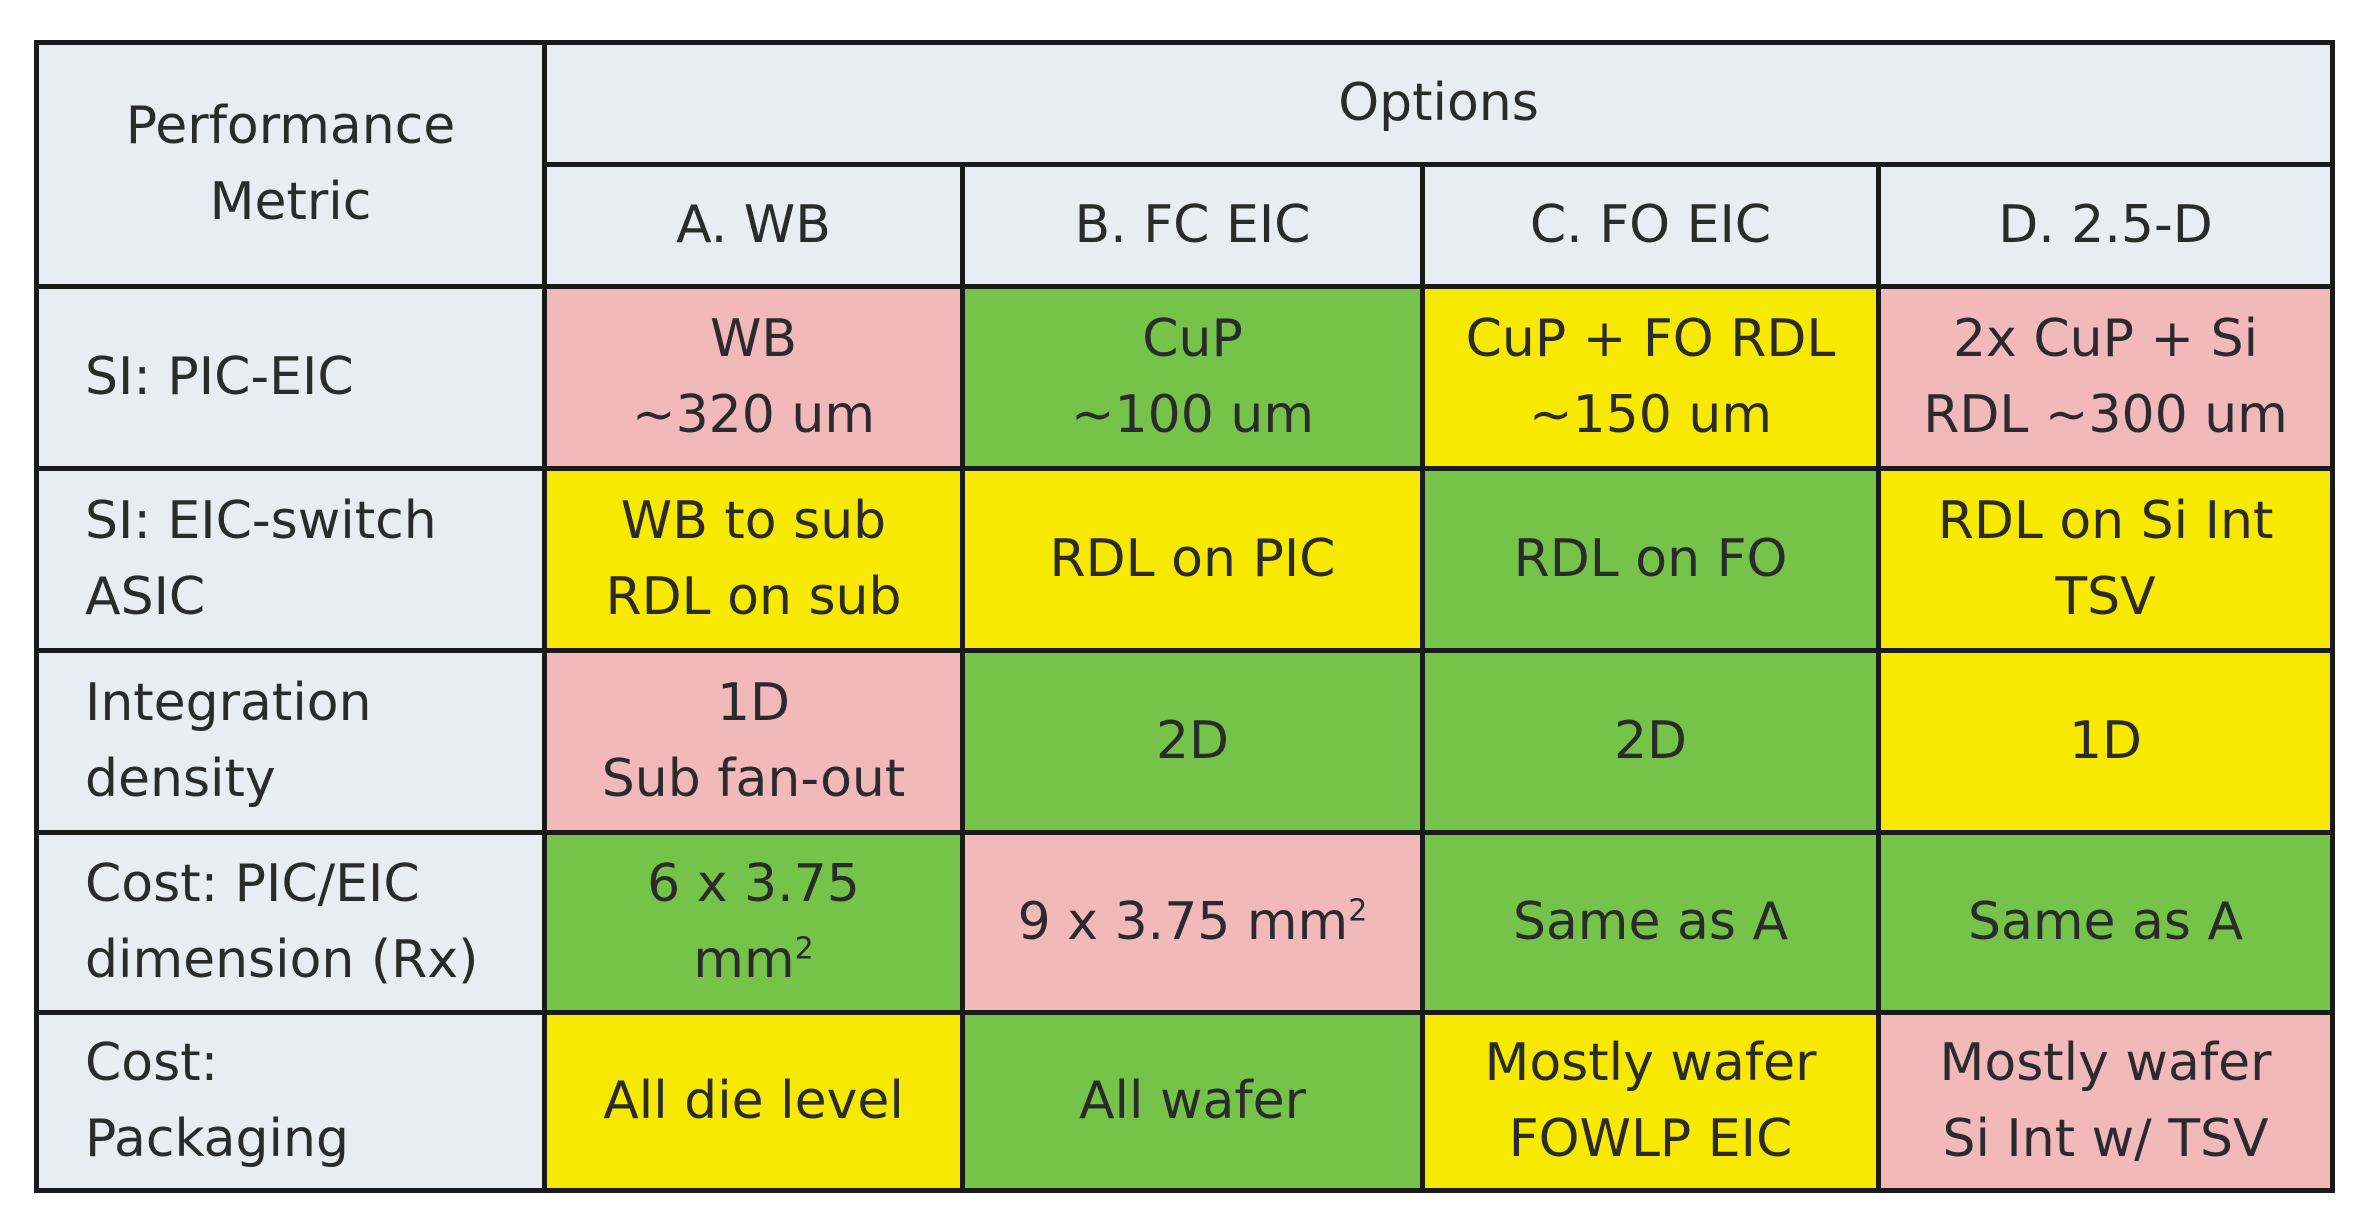 The height and width of the screenshot is (1222, 2364). I want to click on cell-text: FOWLP EIC, so click(1650, 1138).